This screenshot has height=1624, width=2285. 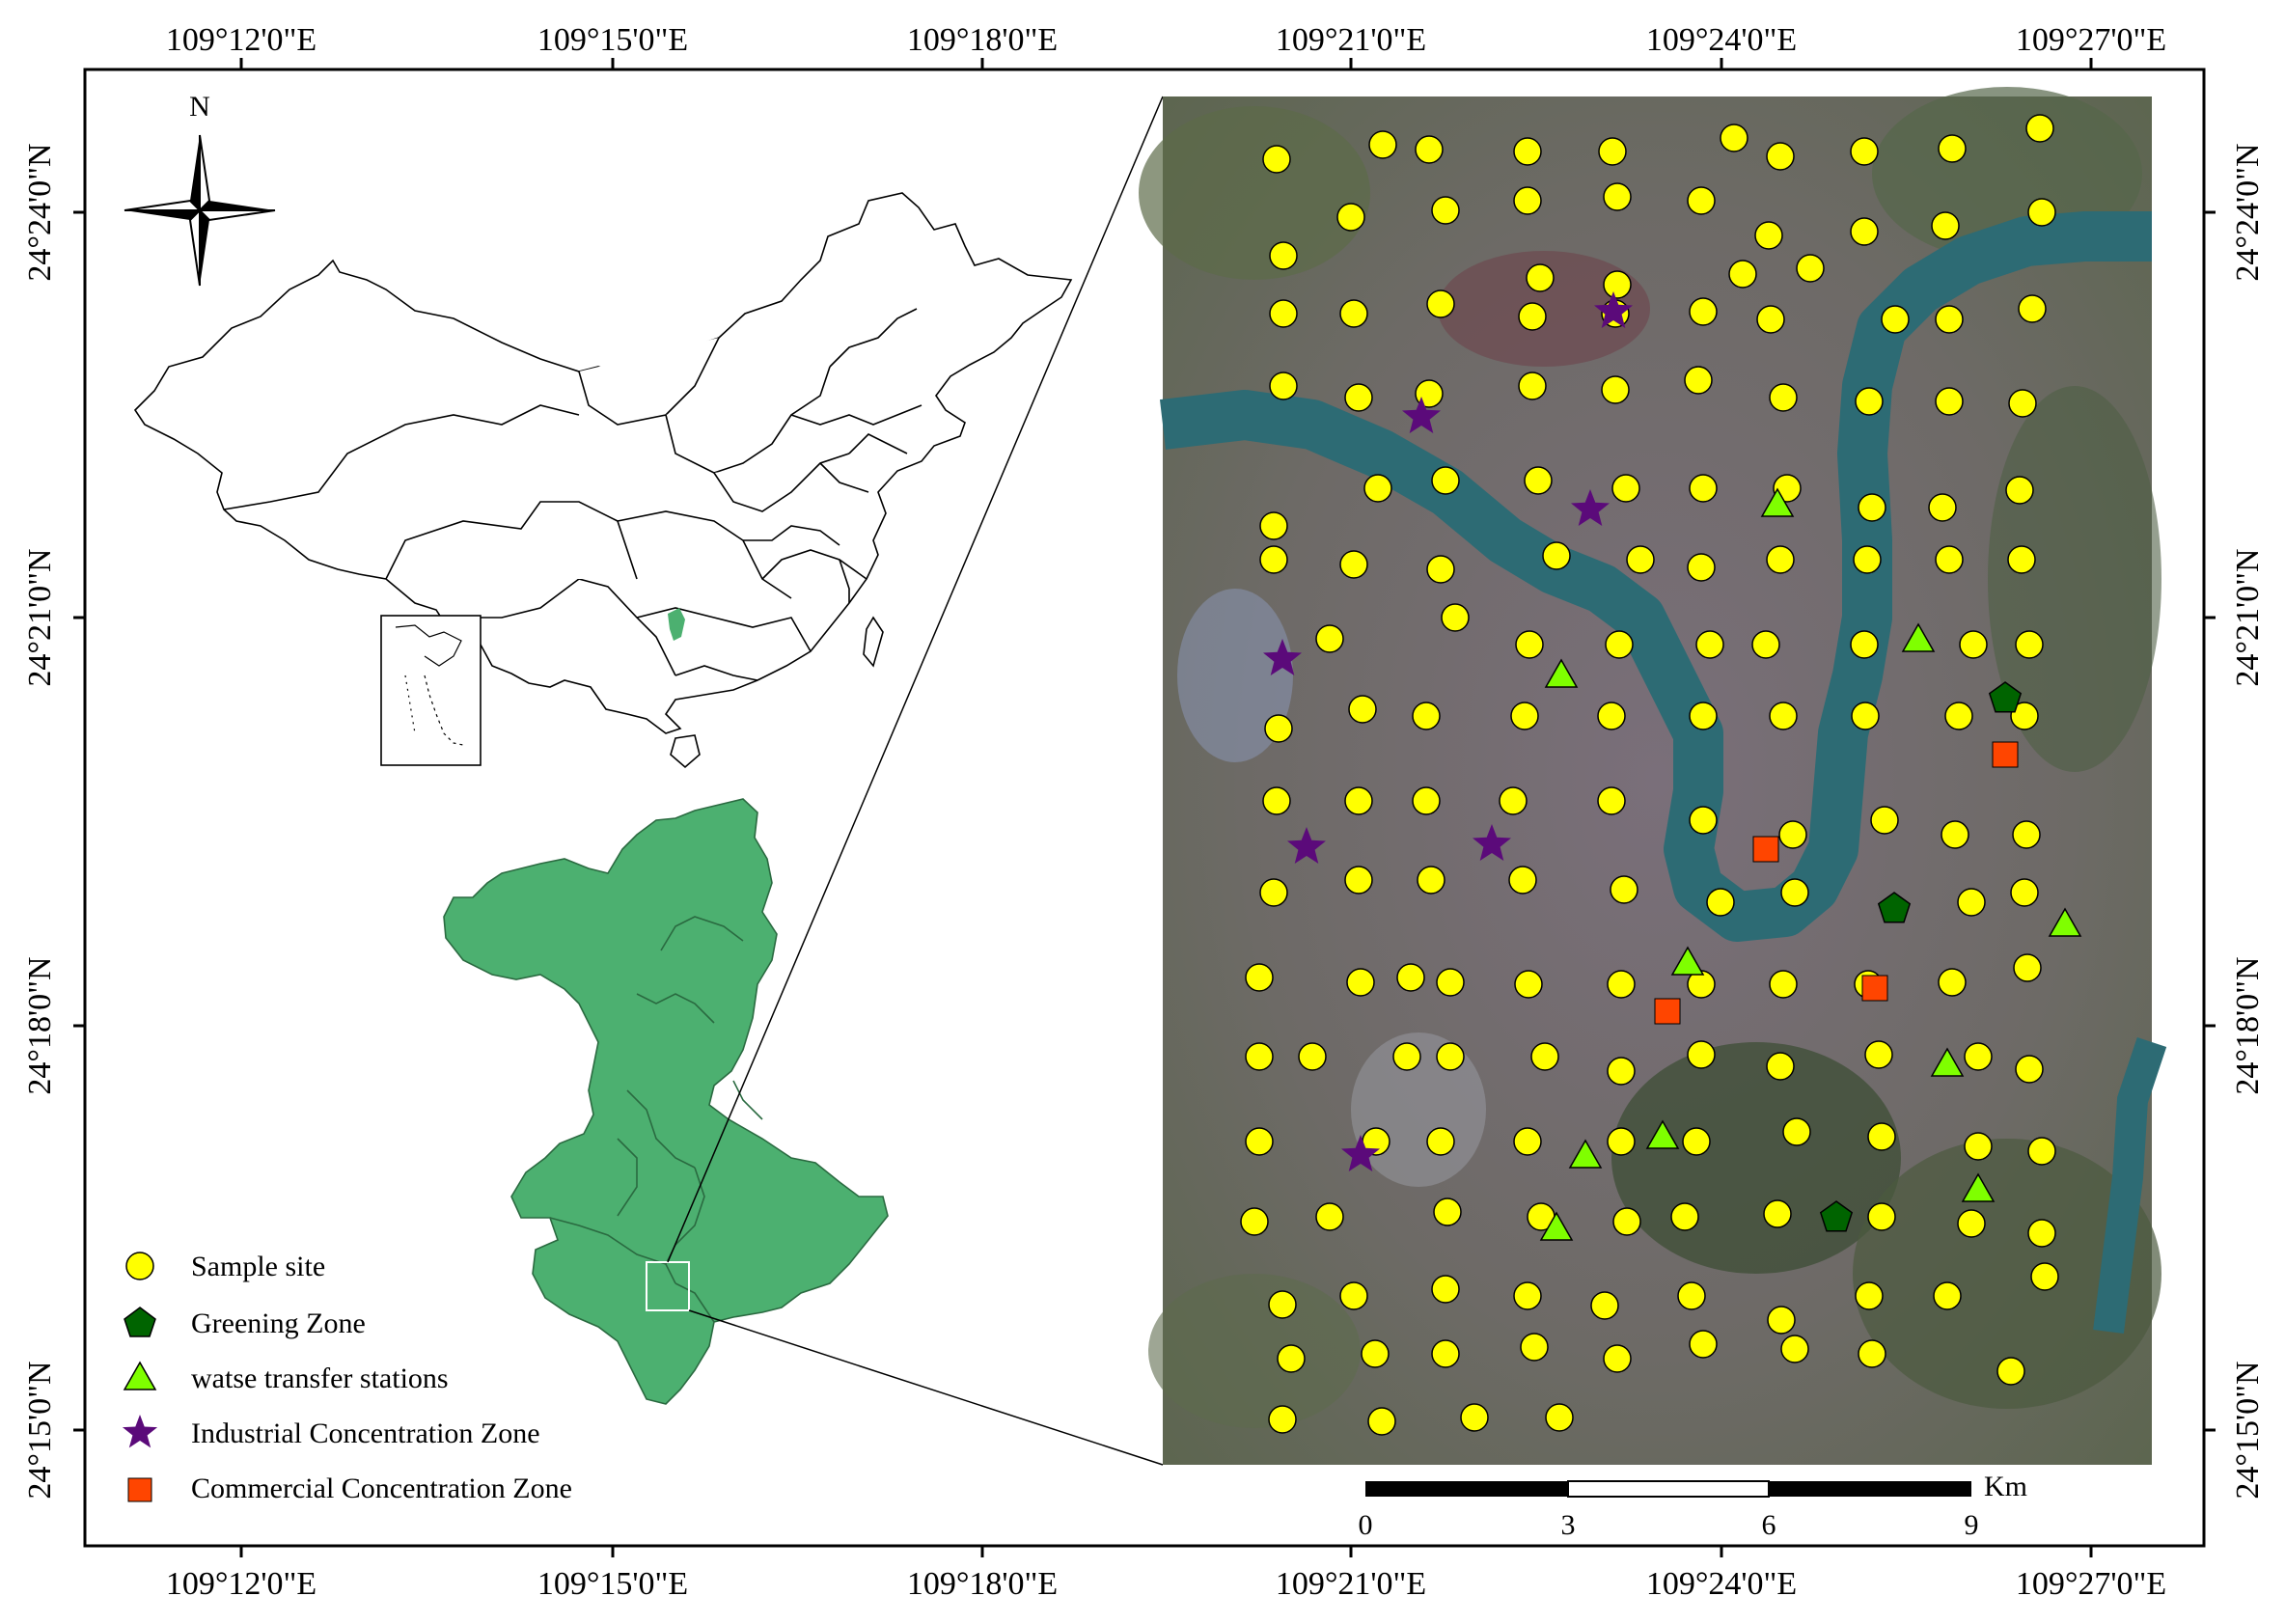 I want to click on commercial-zone-marker, so click(x=2005, y=755).